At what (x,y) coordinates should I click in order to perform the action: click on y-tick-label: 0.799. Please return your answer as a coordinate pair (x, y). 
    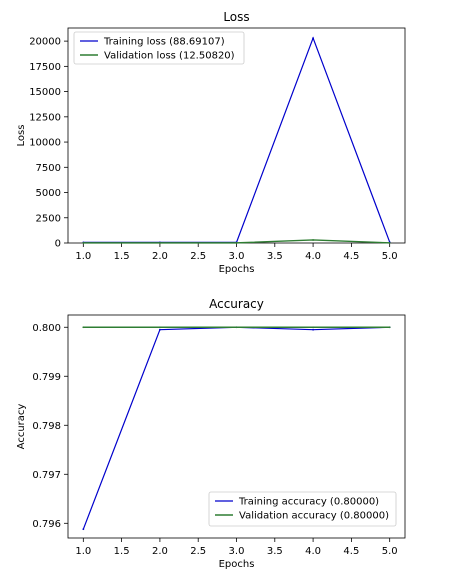
    Looking at the image, I should click on (46, 377).